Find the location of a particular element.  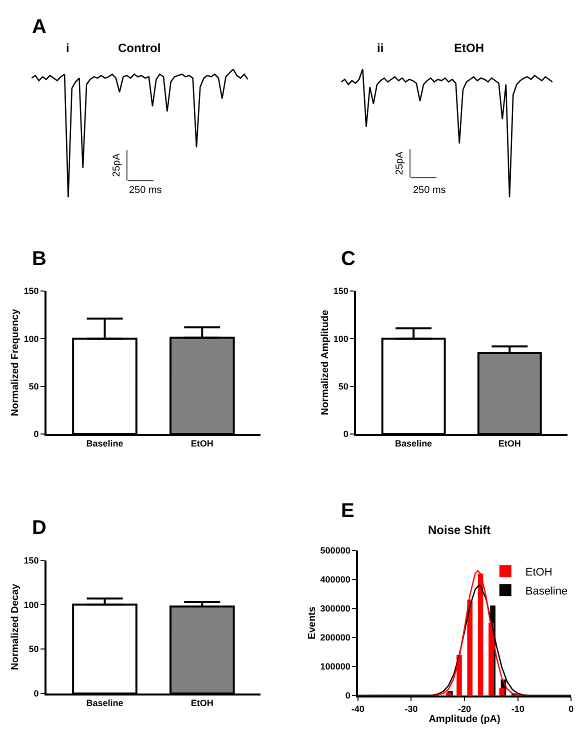

legend-label: EtOH is located at coordinates (538, 572).